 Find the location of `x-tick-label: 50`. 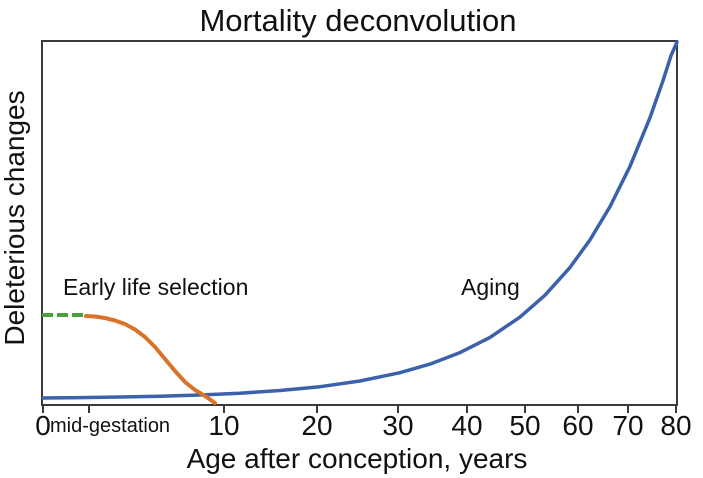

x-tick-label: 50 is located at coordinates (524, 425).